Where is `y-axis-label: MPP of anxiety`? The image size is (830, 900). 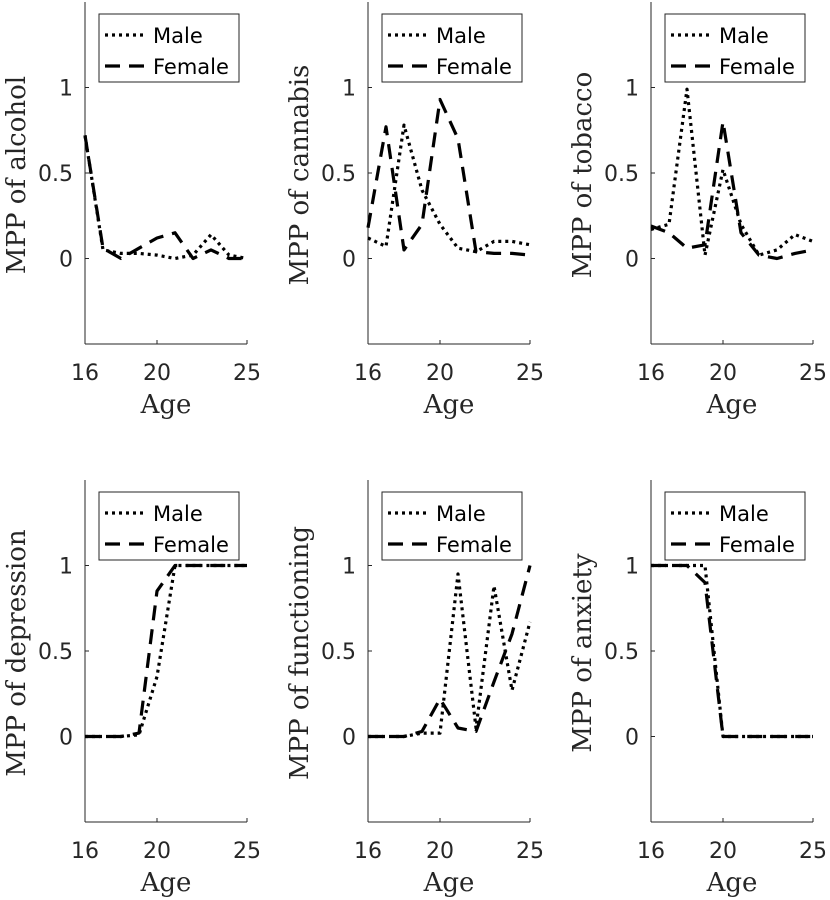
y-axis-label: MPP of anxiety is located at coordinates (583, 652).